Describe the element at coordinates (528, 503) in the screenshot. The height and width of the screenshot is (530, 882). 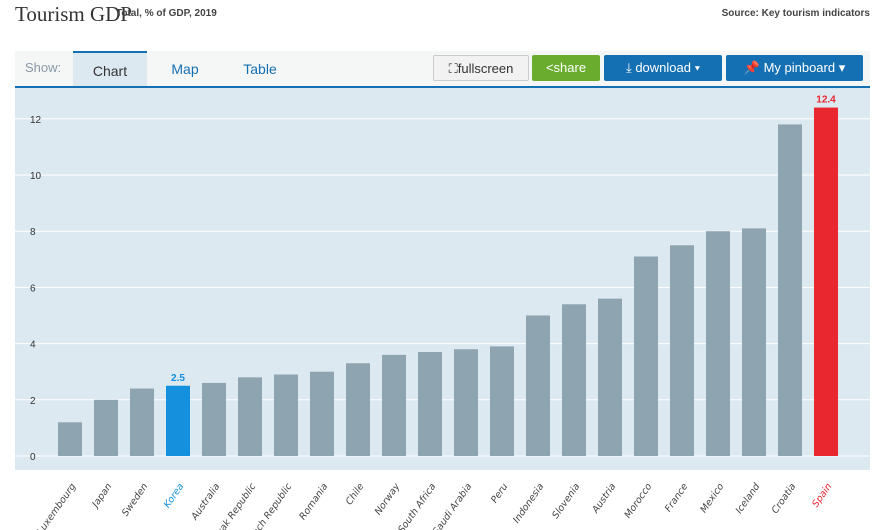
I see `x-tick-label: Indonesia` at that location.